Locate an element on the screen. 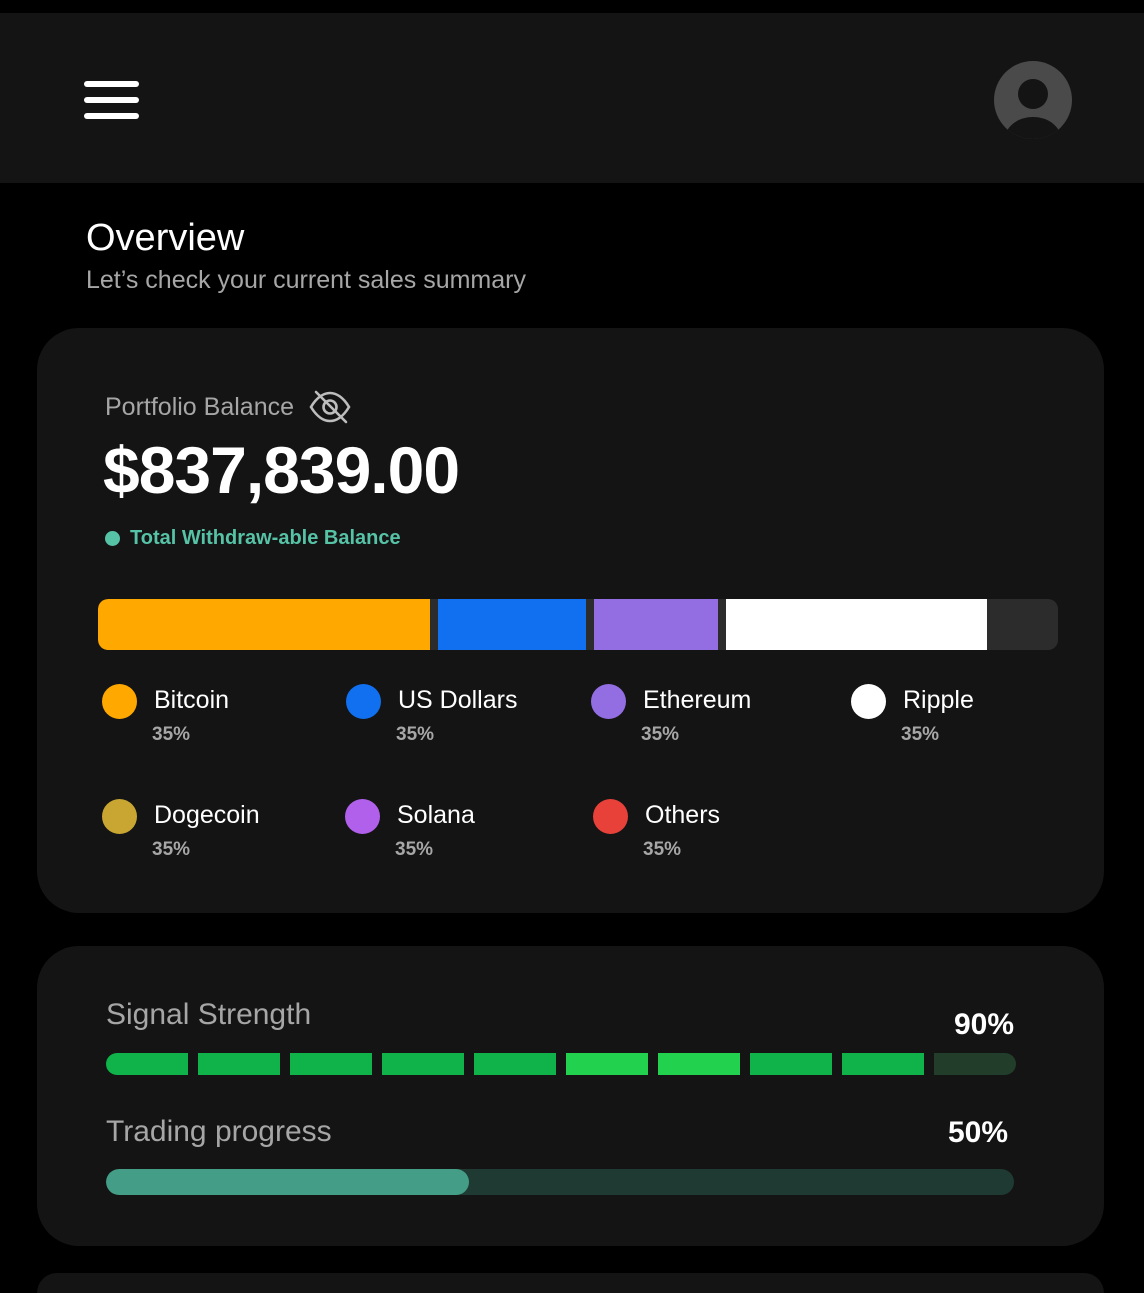 This screenshot has height=1293, width=1144. allocation-segment-ethereum is located at coordinates (656, 624).